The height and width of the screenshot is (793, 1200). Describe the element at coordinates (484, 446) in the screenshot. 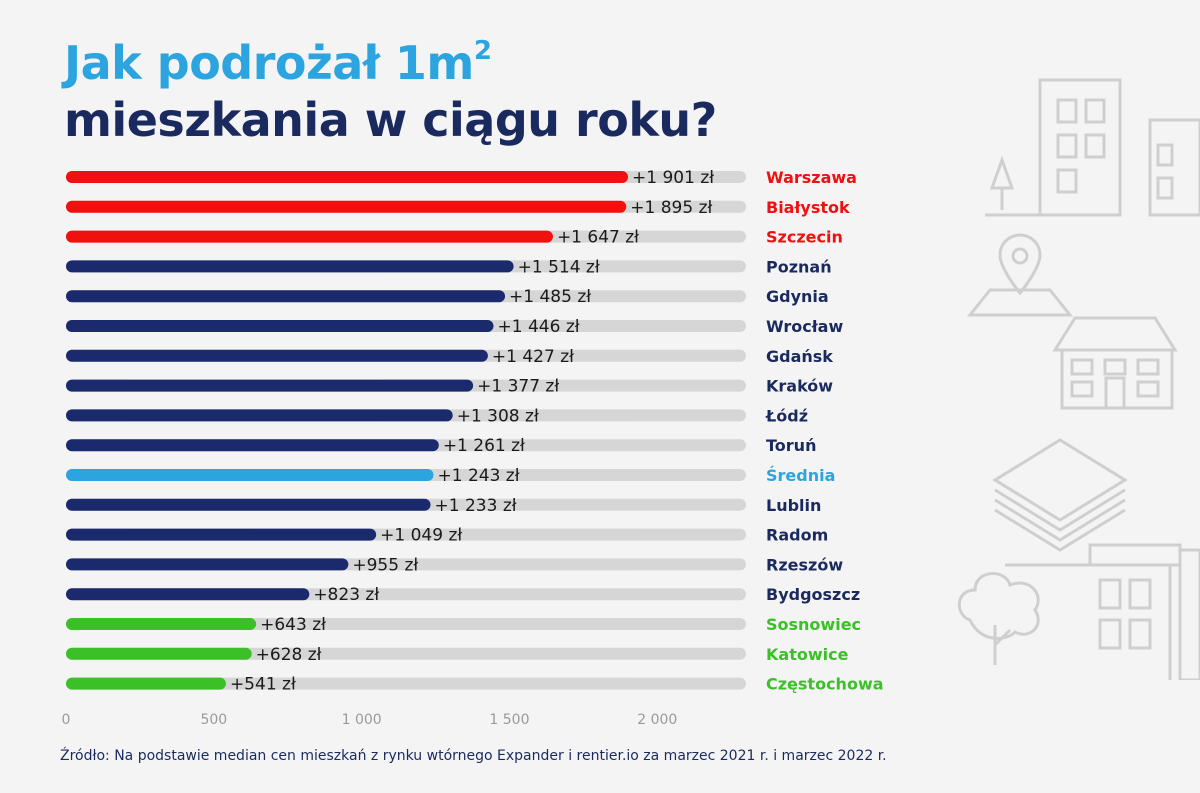

I see `value-label: +1 261 zł` at that location.